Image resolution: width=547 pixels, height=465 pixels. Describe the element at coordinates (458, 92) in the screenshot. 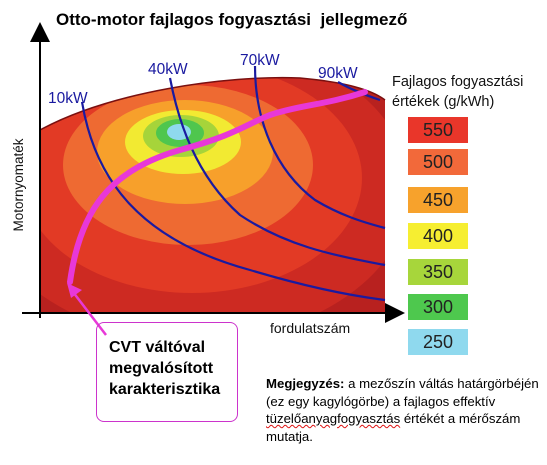

I see `legend-title: Fajlagos fogyasztási értékek (g/kWh)` at that location.